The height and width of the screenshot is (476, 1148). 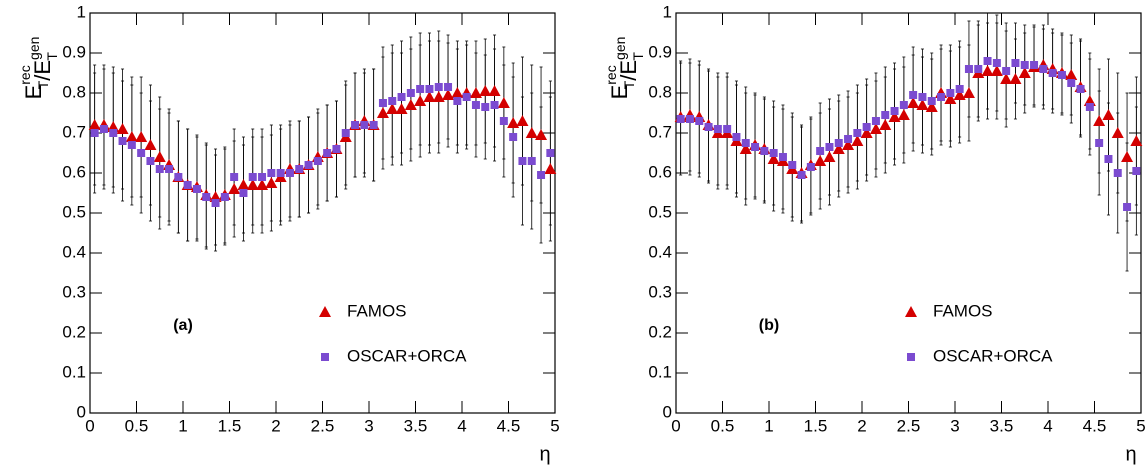 I want to click on y-label-sup: rec, so click(x=25, y=74).